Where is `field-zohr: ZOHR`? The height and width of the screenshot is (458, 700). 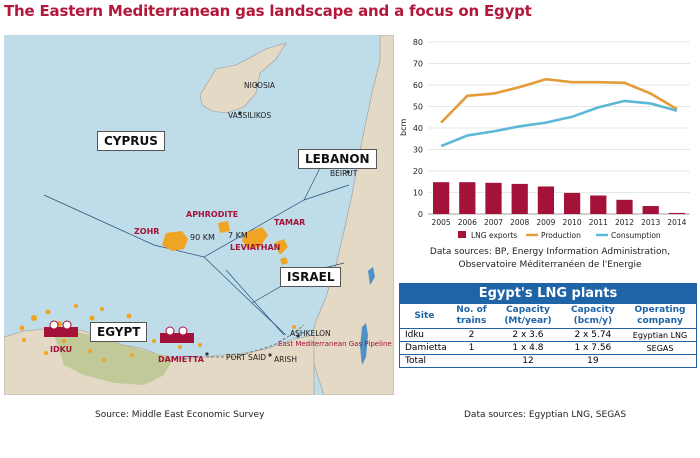
field-zohr: ZOHR is located at coordinates (147, 231).